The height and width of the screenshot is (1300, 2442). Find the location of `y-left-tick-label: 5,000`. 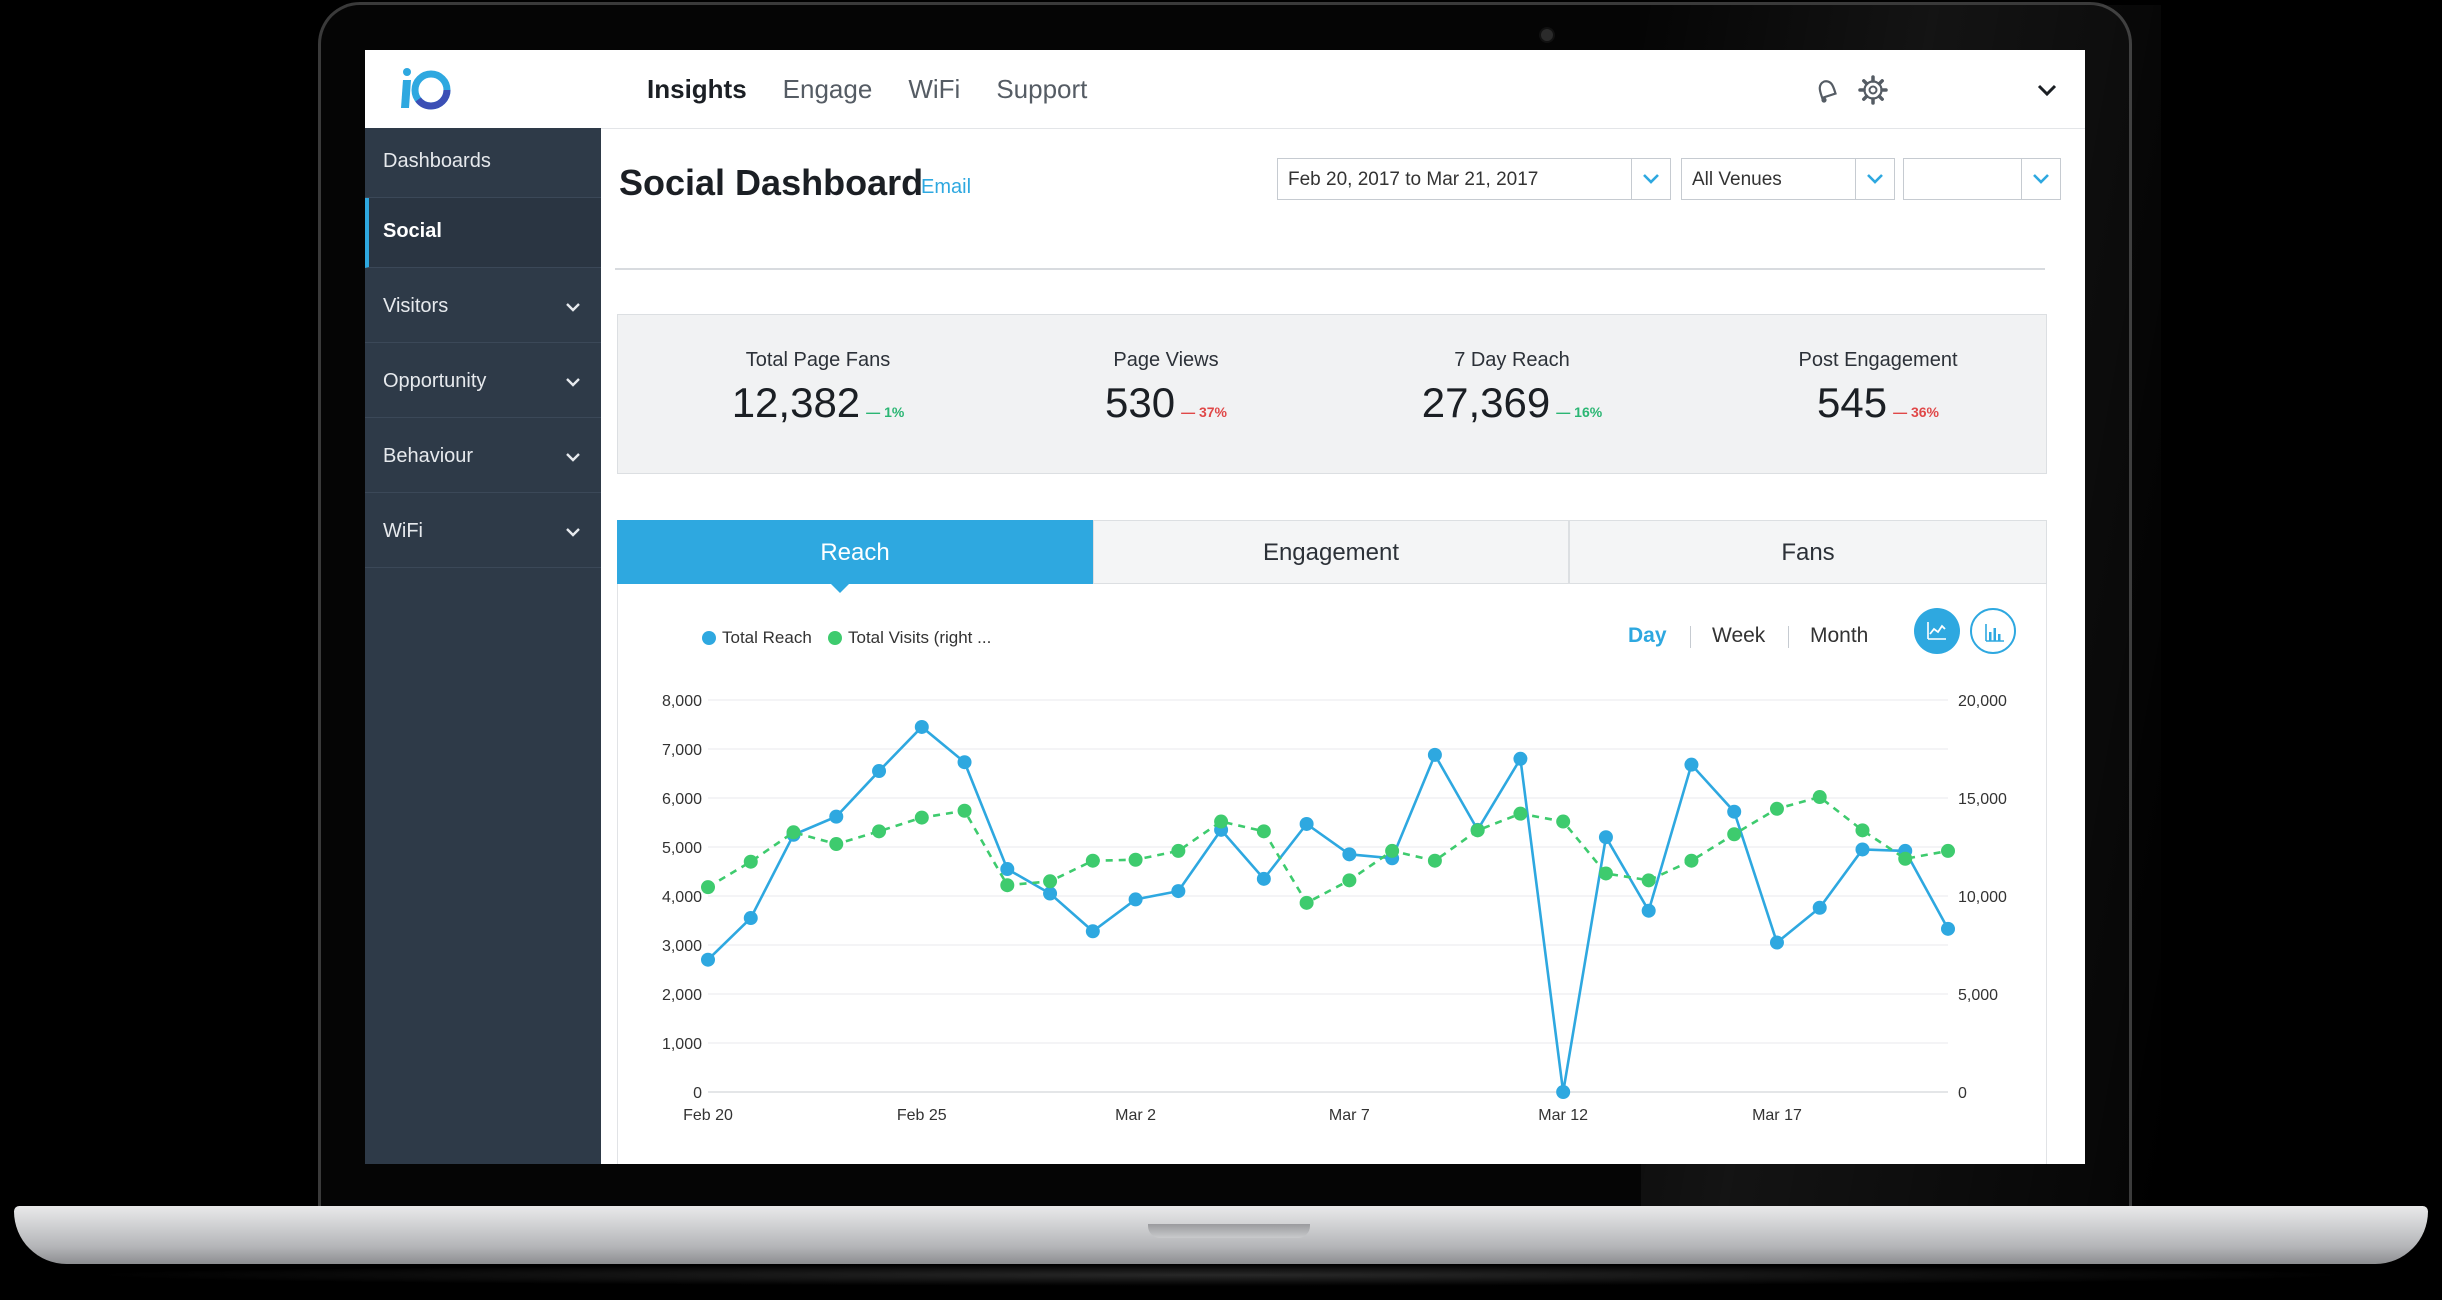

y-left-tick-label: 5,000 is located at coordinates (682, 848).